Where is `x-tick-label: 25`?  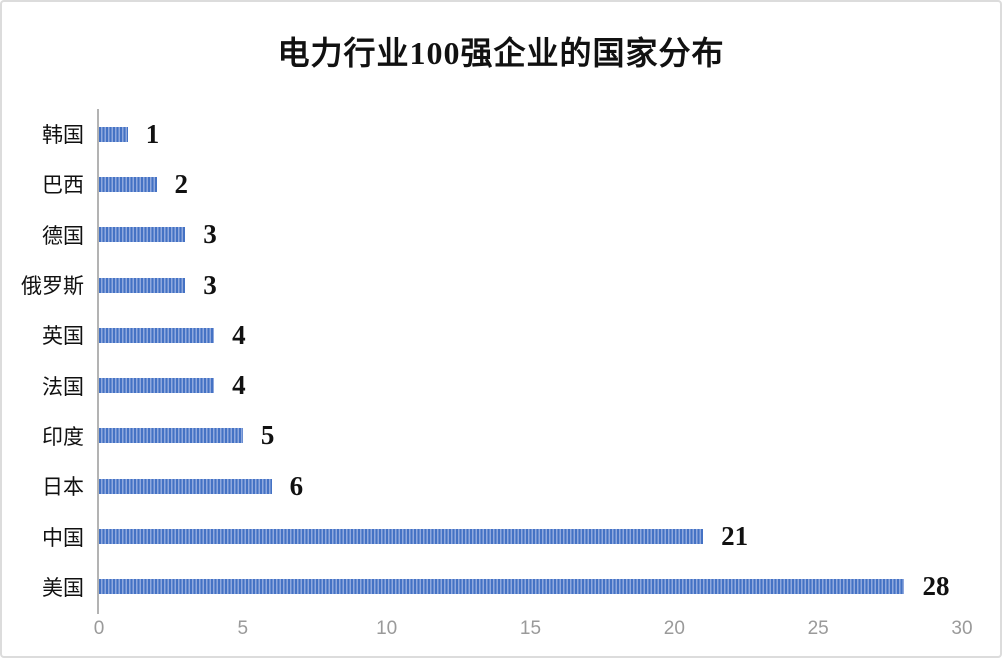
x-tick-label: 25 is located at coordinates (818, 628).